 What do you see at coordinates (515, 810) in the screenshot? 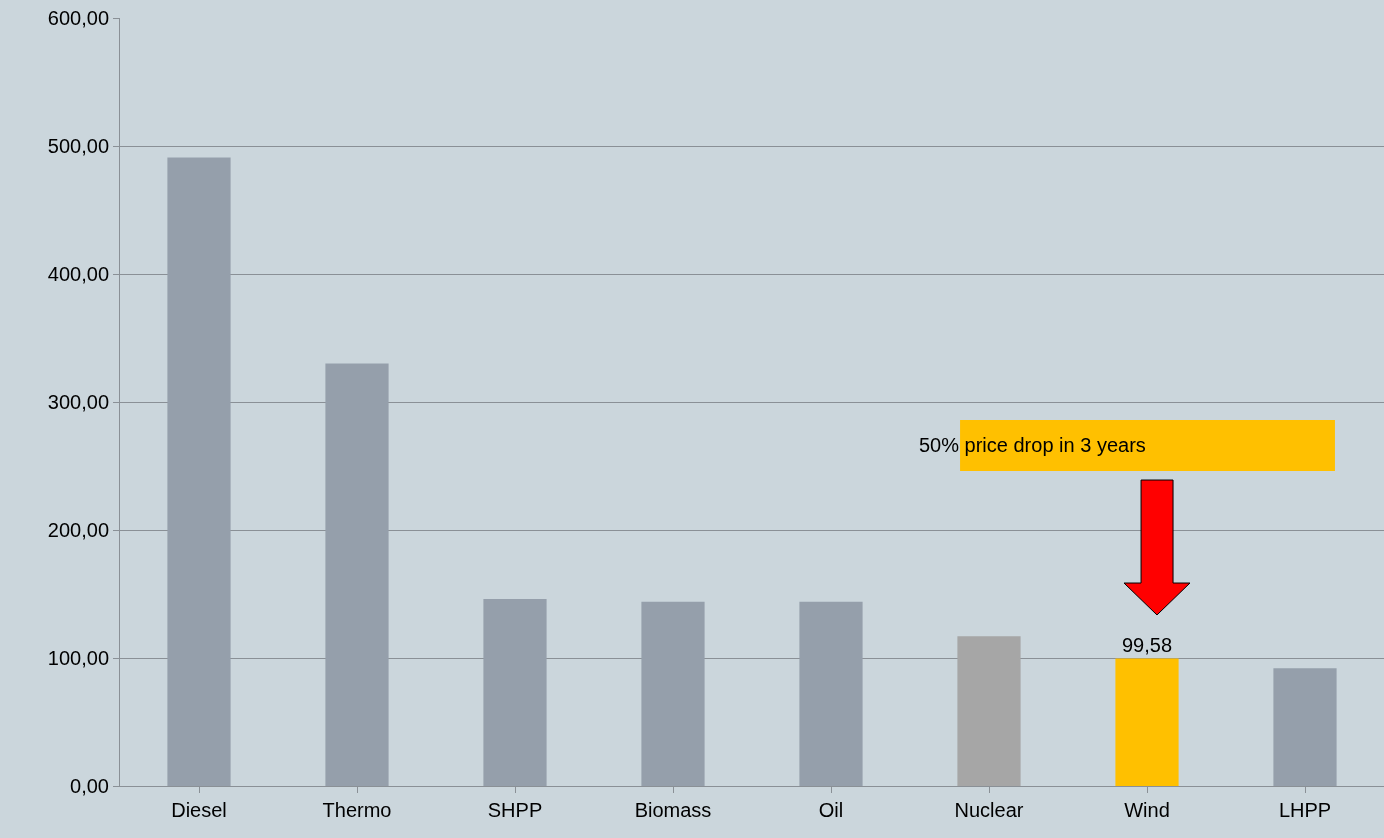
I see `x-tick-label: SHPP` at bounding box center [515, 810].